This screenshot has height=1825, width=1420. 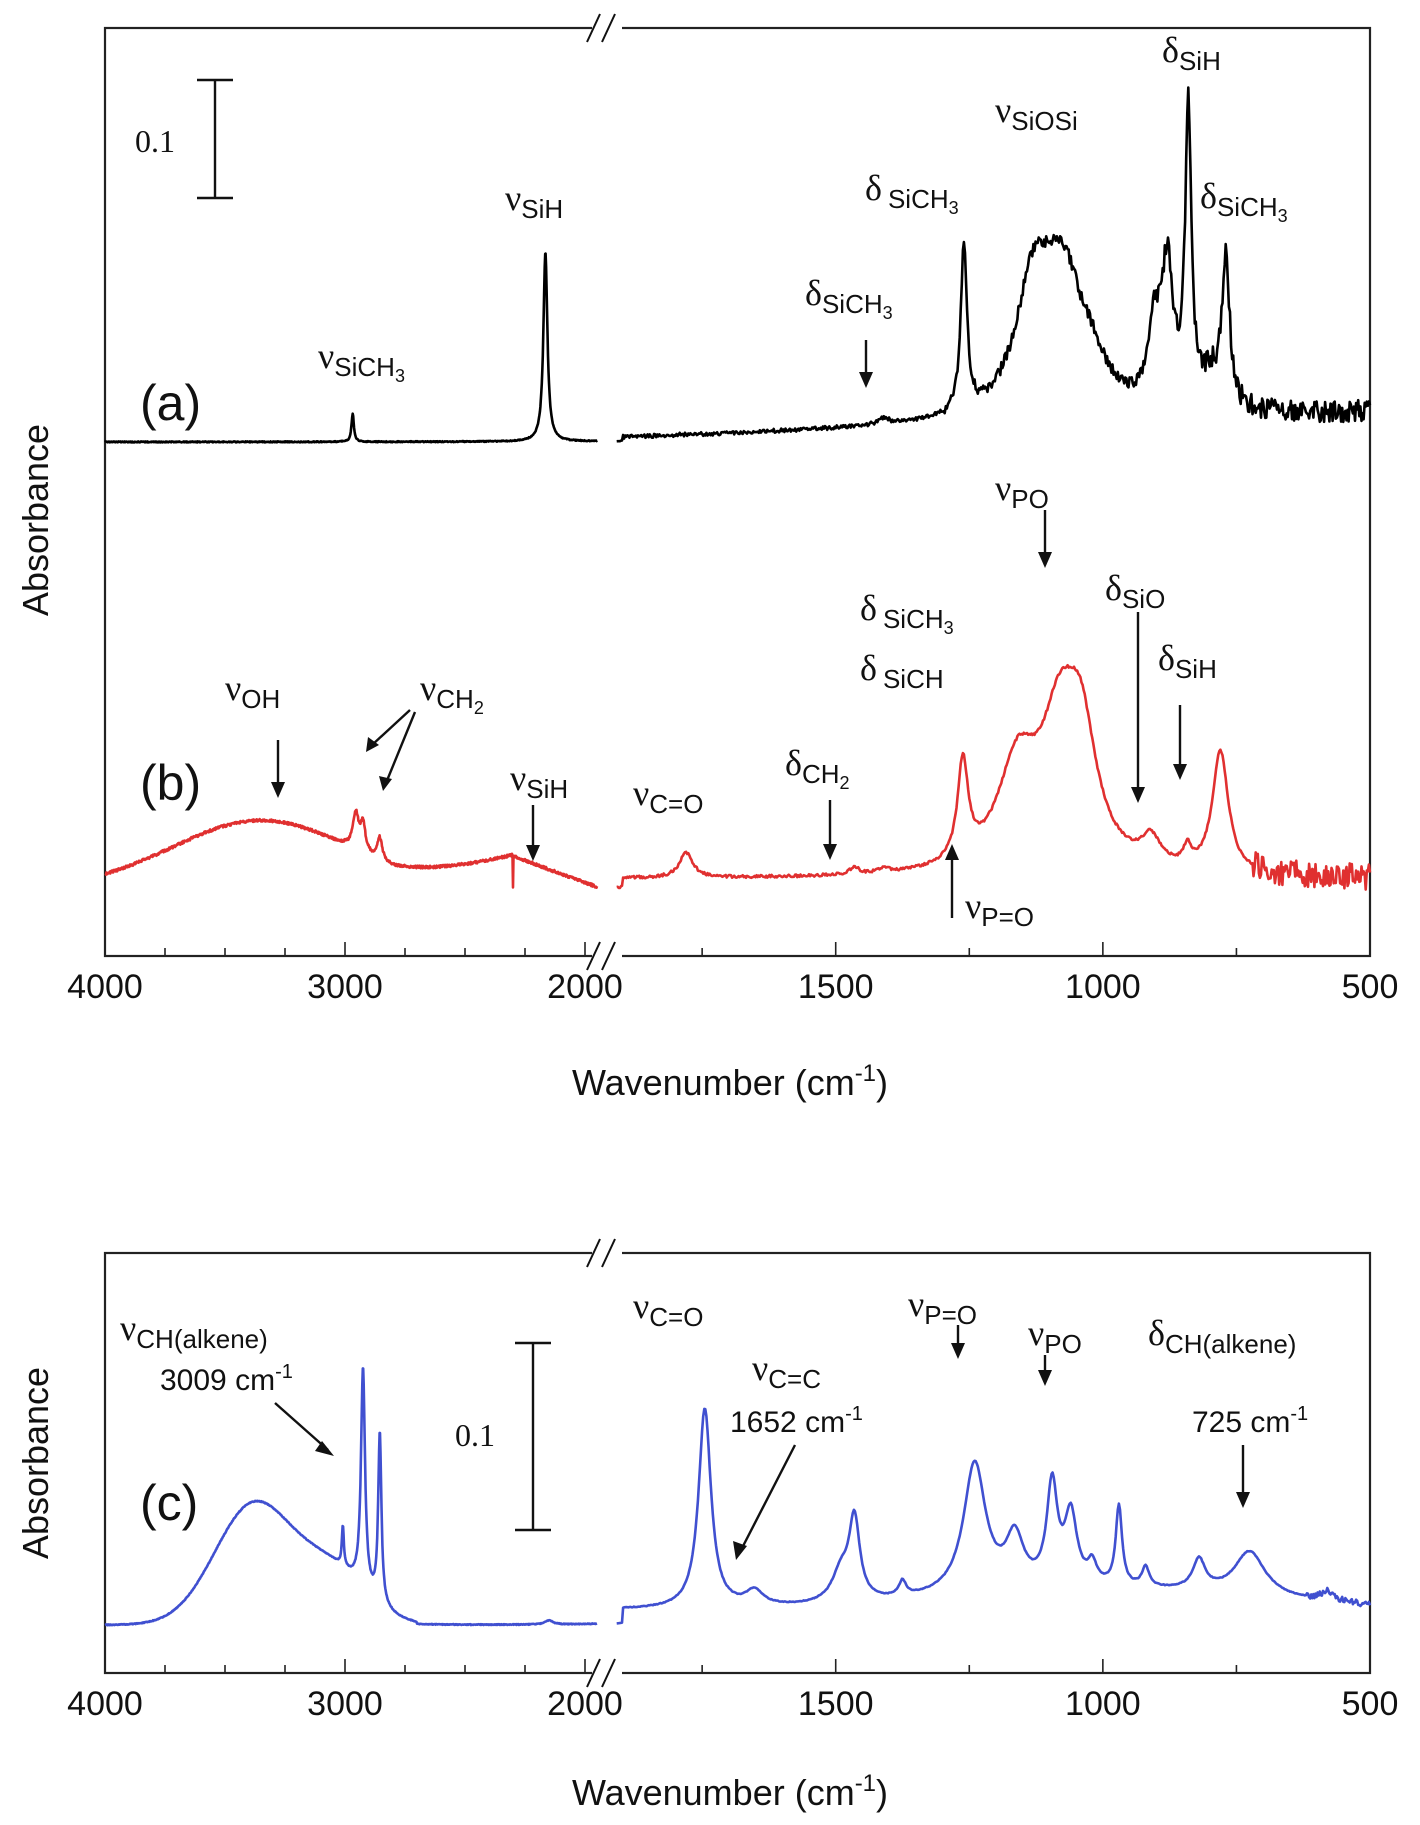 What do you see at coordinates (1022, 491) in the screenshot?
I see `ann-b-nu-po: νPO` at bounding box center [1022, 491].